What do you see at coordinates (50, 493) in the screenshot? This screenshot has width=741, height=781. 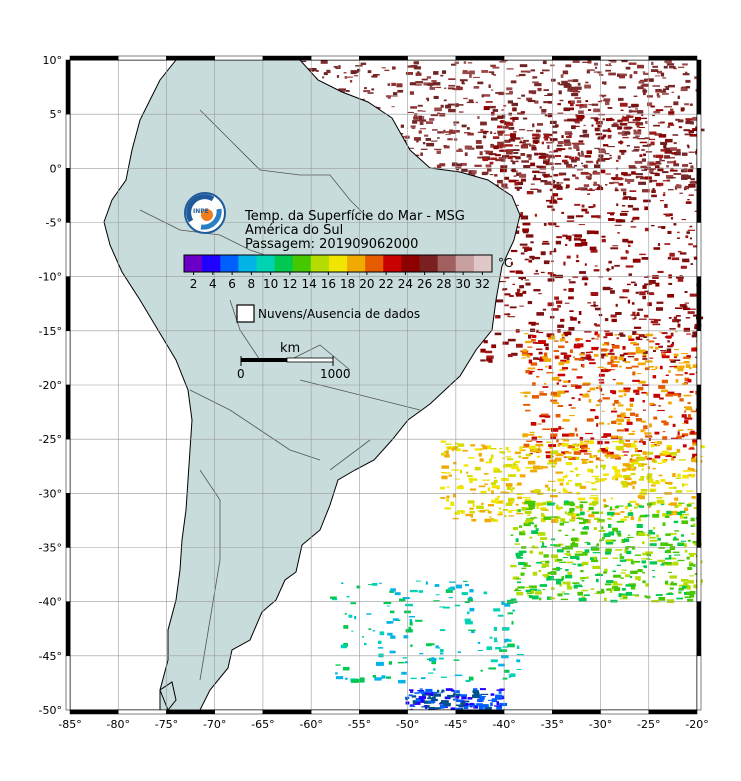 I see `lat-tick-label: -30°` at bounding box center [50, 493].